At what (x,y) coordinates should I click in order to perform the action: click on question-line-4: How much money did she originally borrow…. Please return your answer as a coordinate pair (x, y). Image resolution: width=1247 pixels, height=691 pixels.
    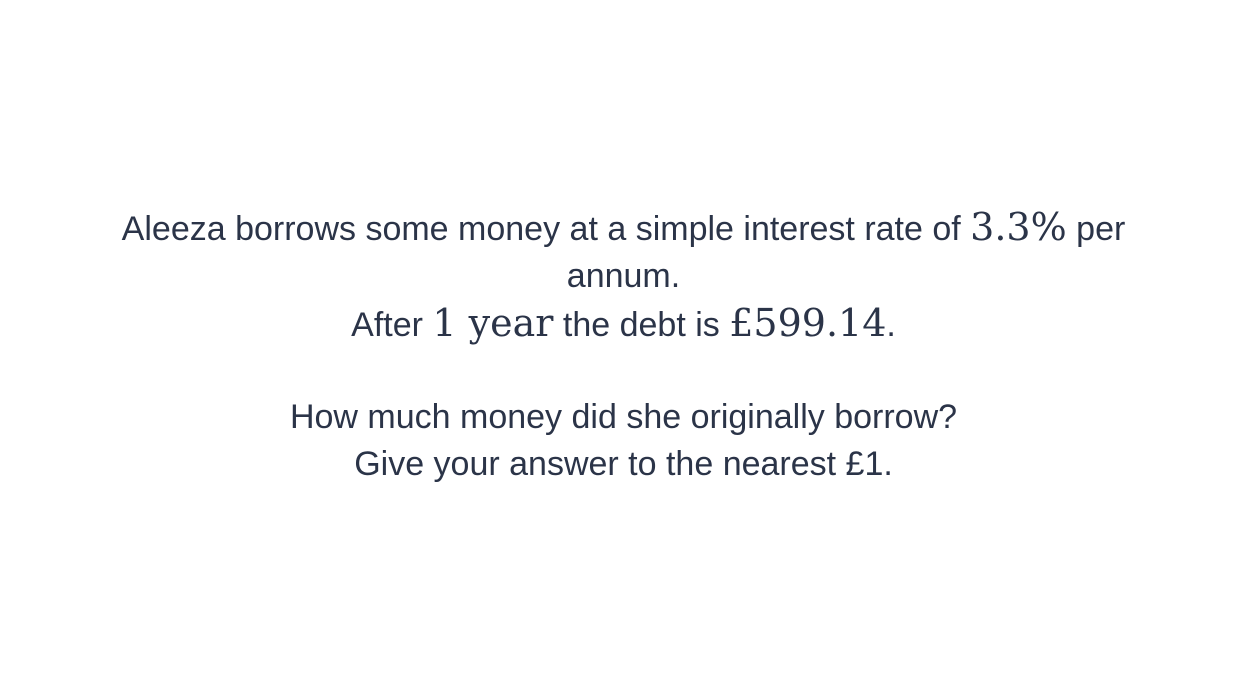
    Looking at the image, I should click on (623, 417).